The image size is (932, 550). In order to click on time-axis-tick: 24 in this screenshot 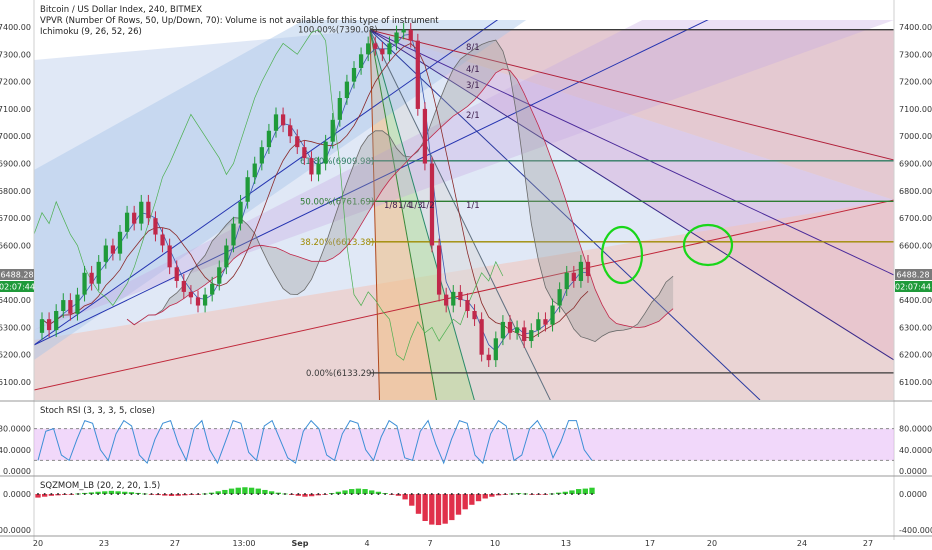, I will do `click(802, 543)`.